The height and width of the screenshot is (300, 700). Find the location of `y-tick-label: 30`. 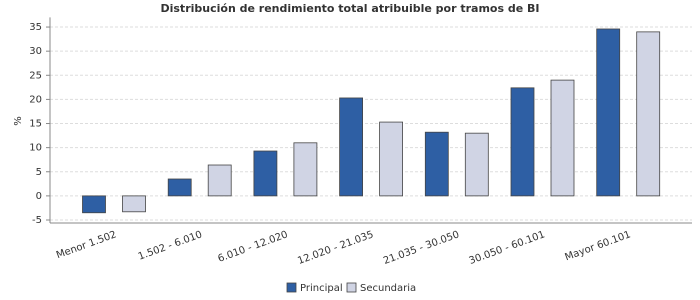

y-tick-label: 30 is located at coordinates (35, 51).